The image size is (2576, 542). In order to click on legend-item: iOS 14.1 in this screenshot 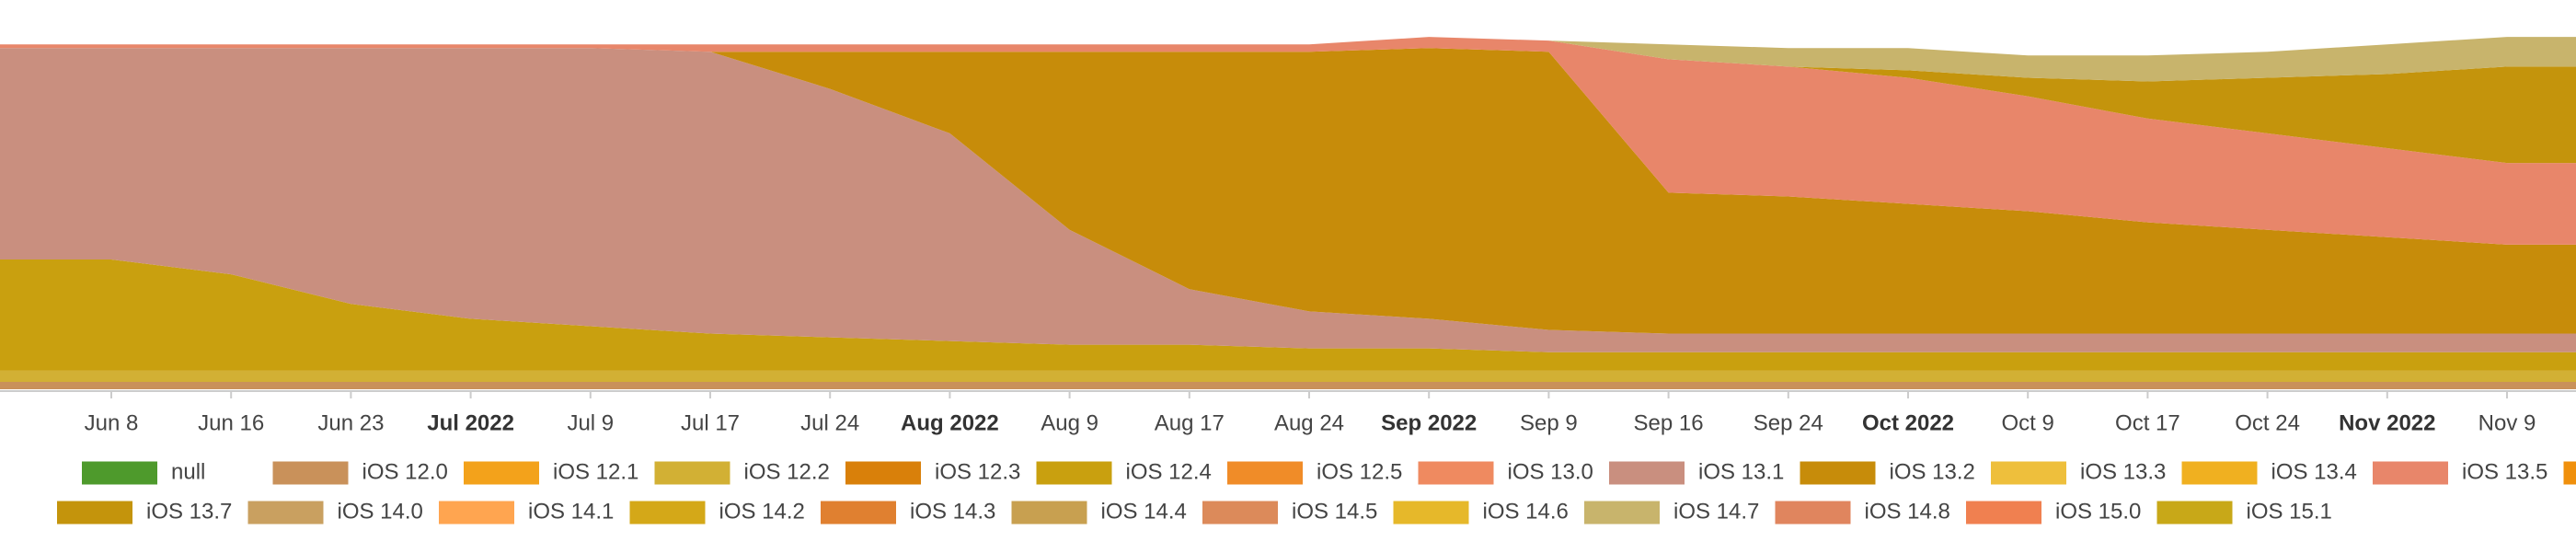, I will do `click(526, 512)`.